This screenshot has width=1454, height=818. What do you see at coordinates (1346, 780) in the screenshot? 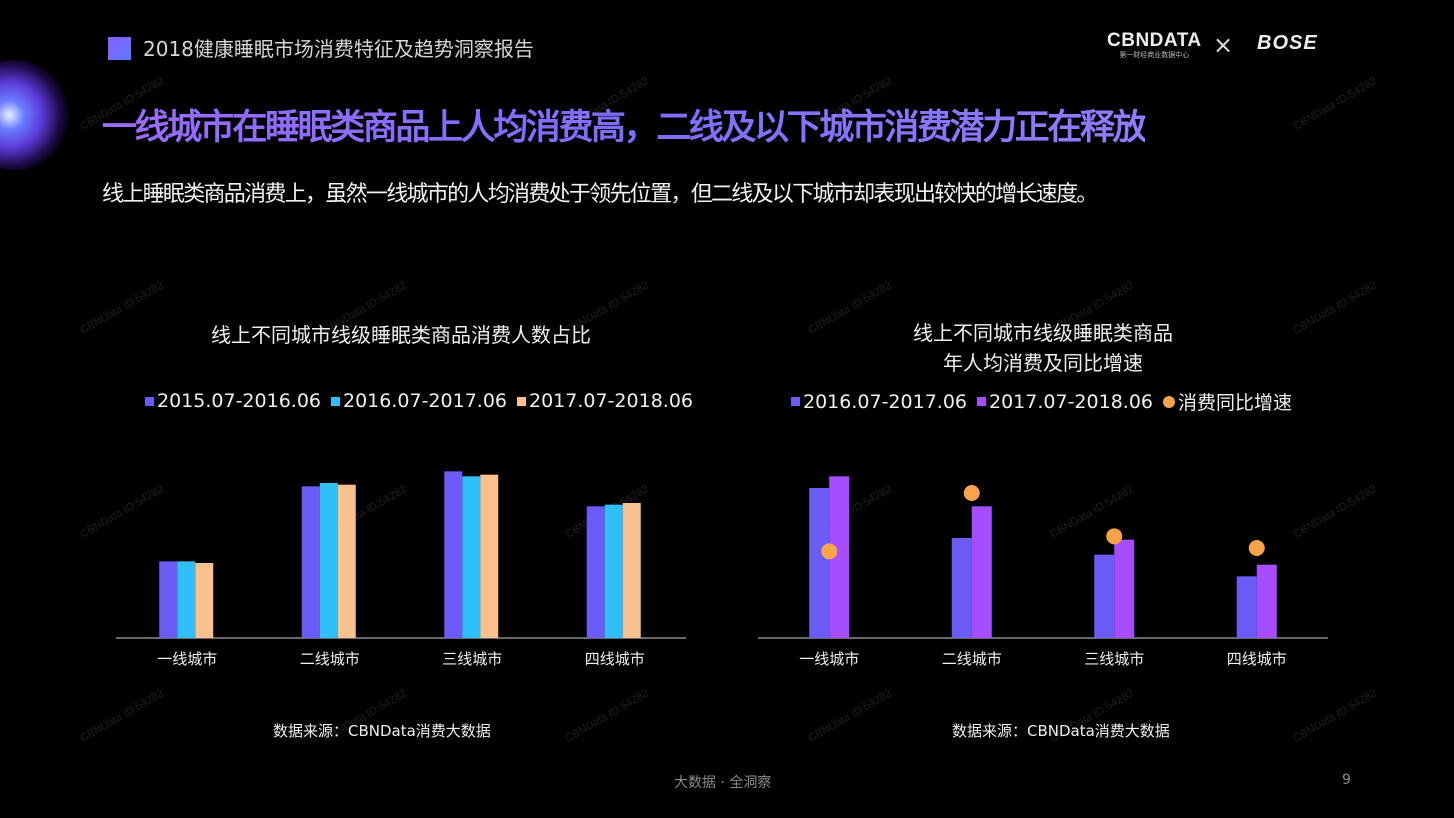
I see `page-number: 9` at bounding box center [1346, 780].